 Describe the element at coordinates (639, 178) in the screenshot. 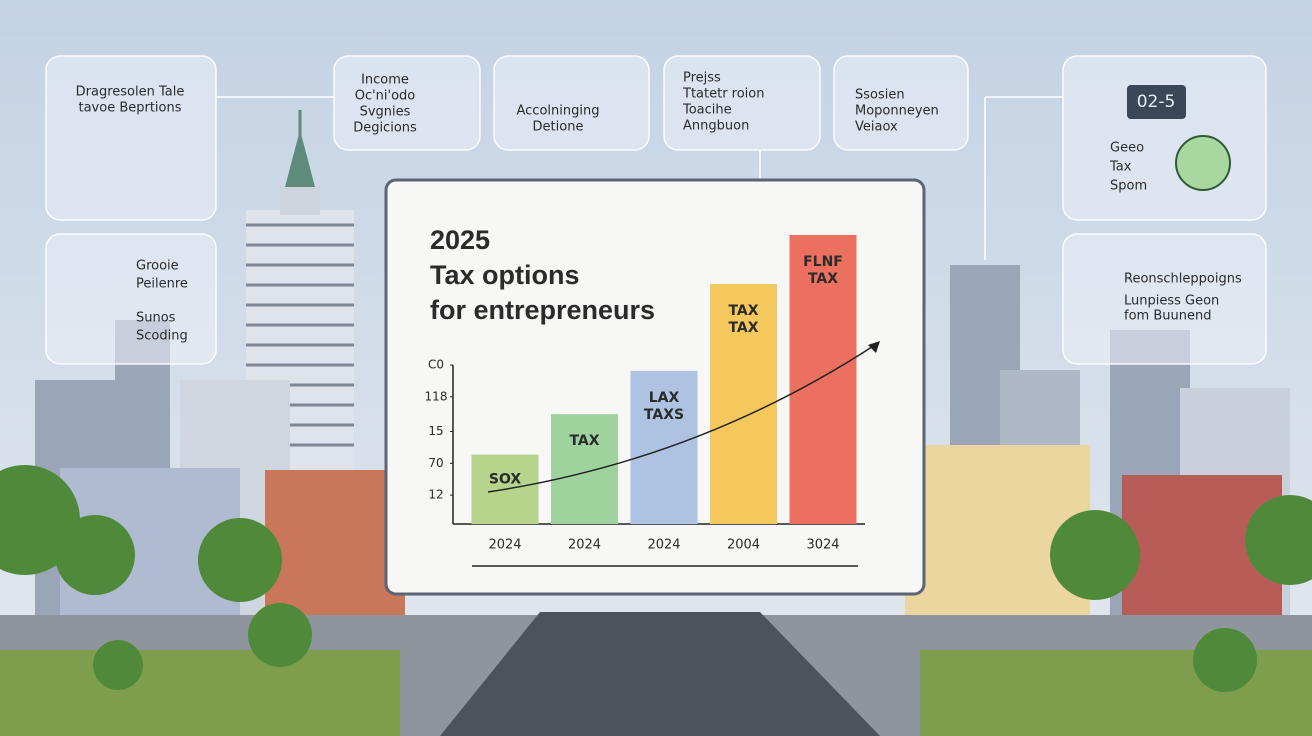

I see `connector-lines` at that location.